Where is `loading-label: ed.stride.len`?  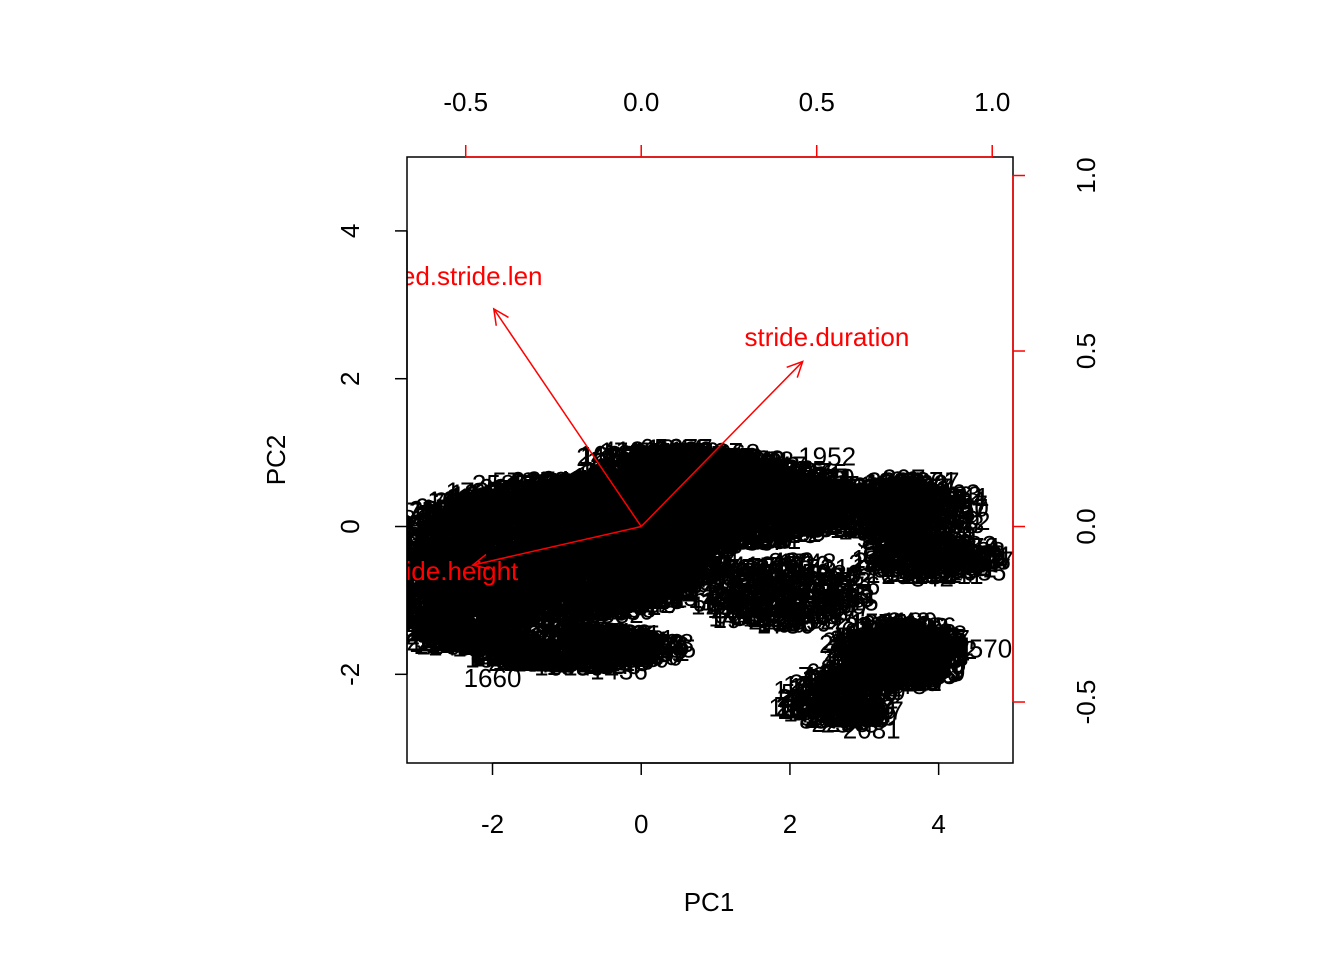 loading-label: ed.stride.len is located at coordinates (472, 276).